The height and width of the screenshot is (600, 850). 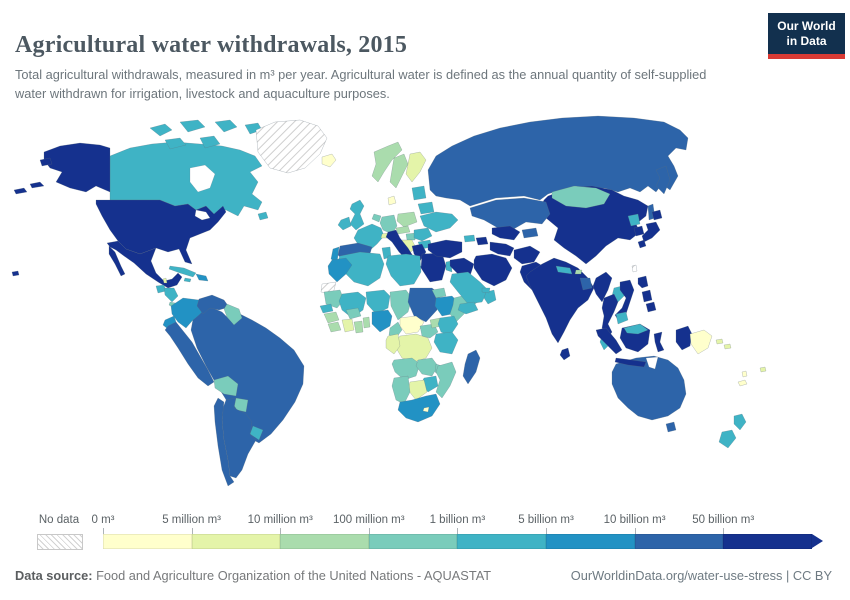 I want to click on region-indonesia-java, so click(x=630, y=362).